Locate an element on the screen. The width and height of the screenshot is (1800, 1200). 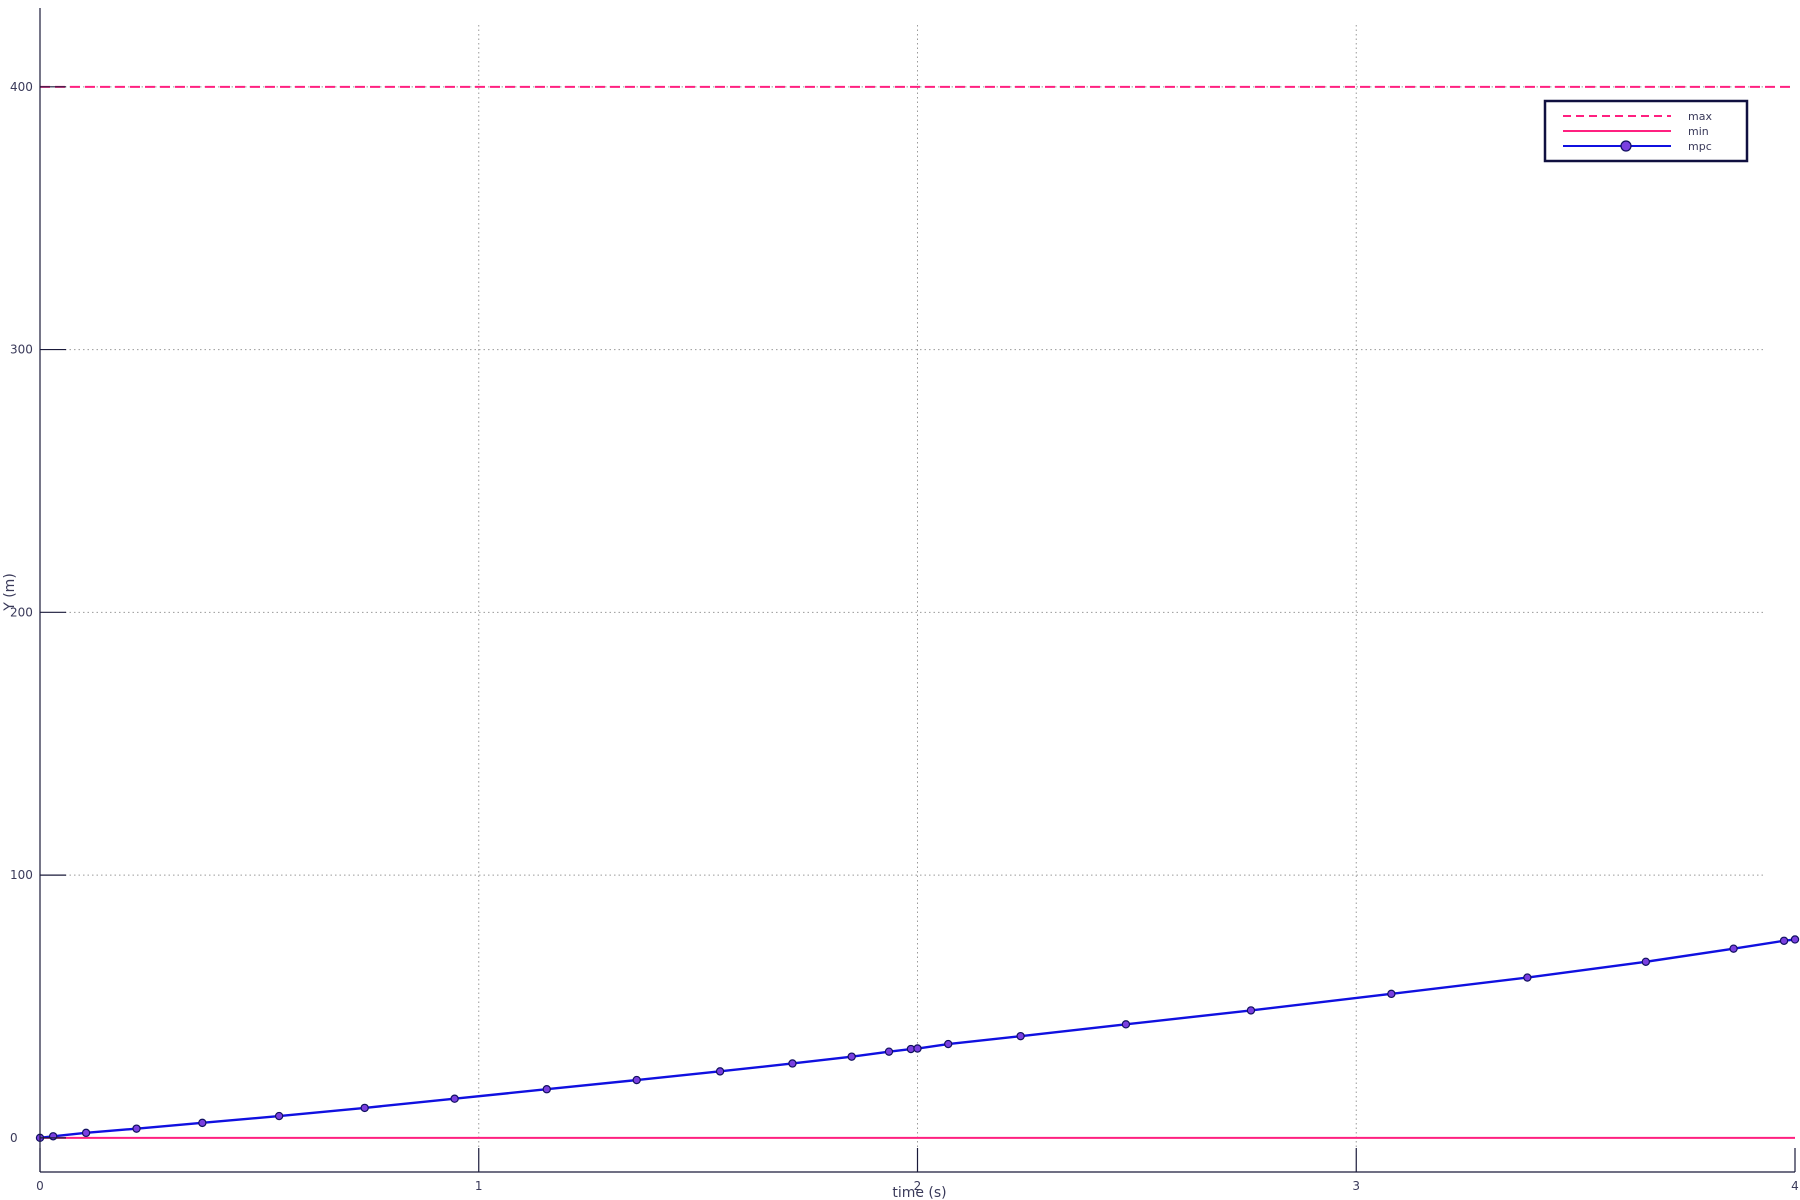
y-tick-label: 300 is located at coordinates (21, 350).